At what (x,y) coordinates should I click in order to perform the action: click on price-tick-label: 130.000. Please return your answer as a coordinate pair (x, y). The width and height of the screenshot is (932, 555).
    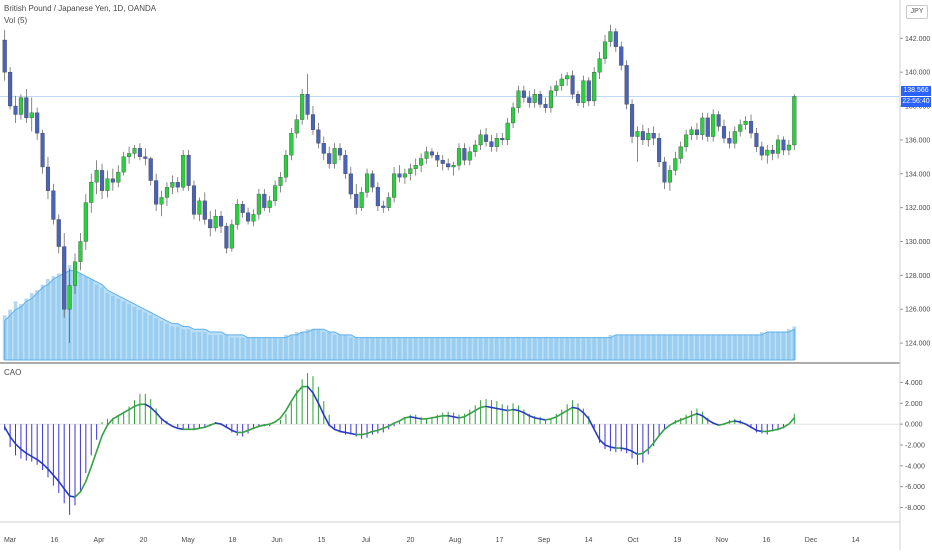
    Looking at the image, I should click on (917, 242).